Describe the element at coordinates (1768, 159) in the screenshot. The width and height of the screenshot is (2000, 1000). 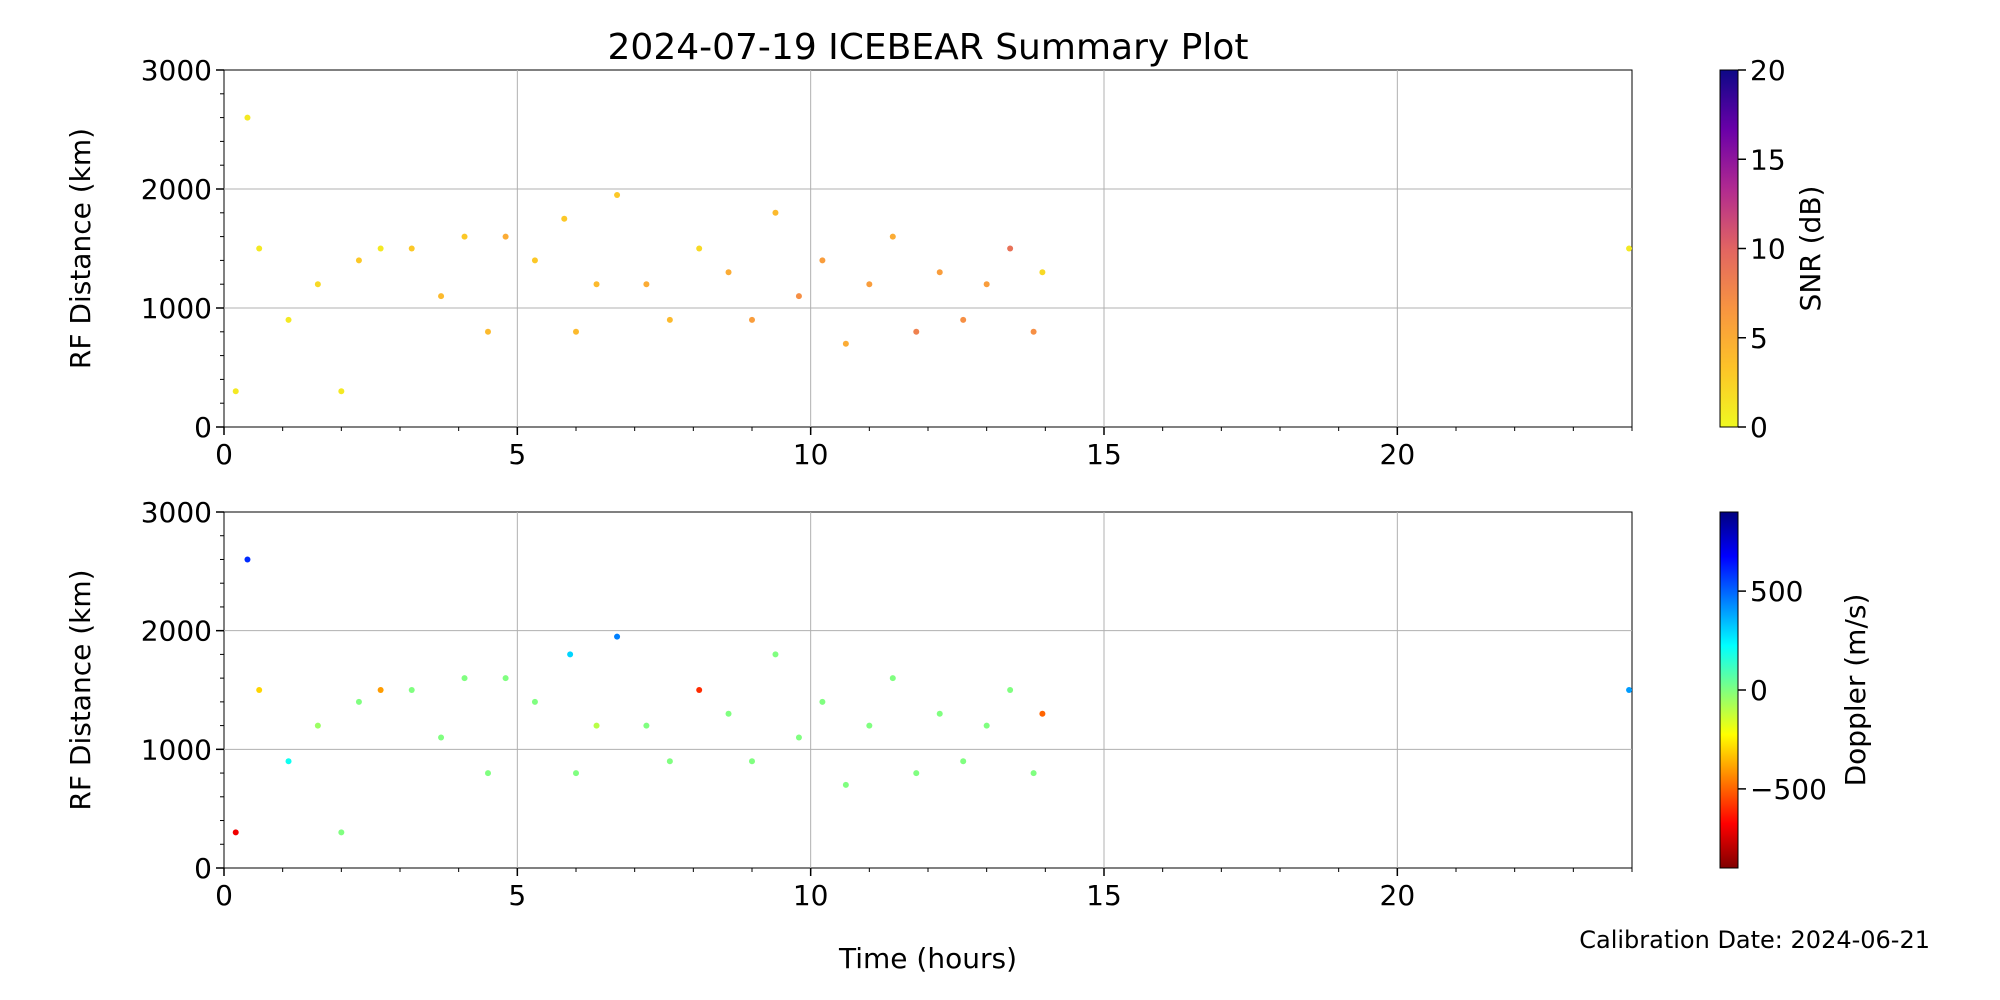
I see `colorbar-tick-label: 15` at that location.